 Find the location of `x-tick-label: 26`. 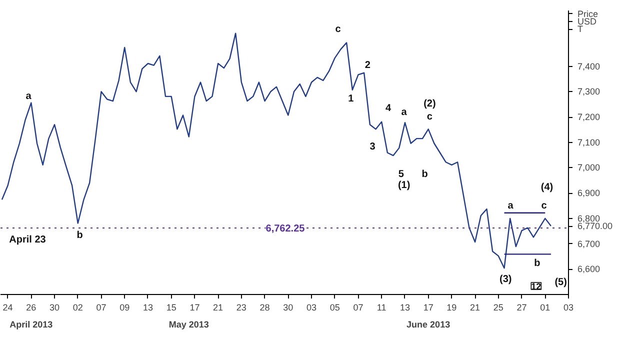

x-tick-label: 26 is located at coordinates (31, 307).